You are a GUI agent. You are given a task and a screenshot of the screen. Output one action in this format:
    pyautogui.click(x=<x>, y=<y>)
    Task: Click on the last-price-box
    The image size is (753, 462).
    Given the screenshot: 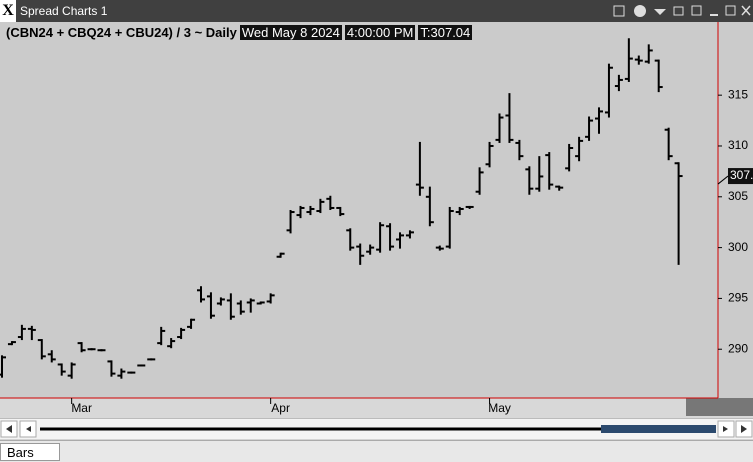 What is the action you would take?
    pyautogui.click(x=740, y=176)
    